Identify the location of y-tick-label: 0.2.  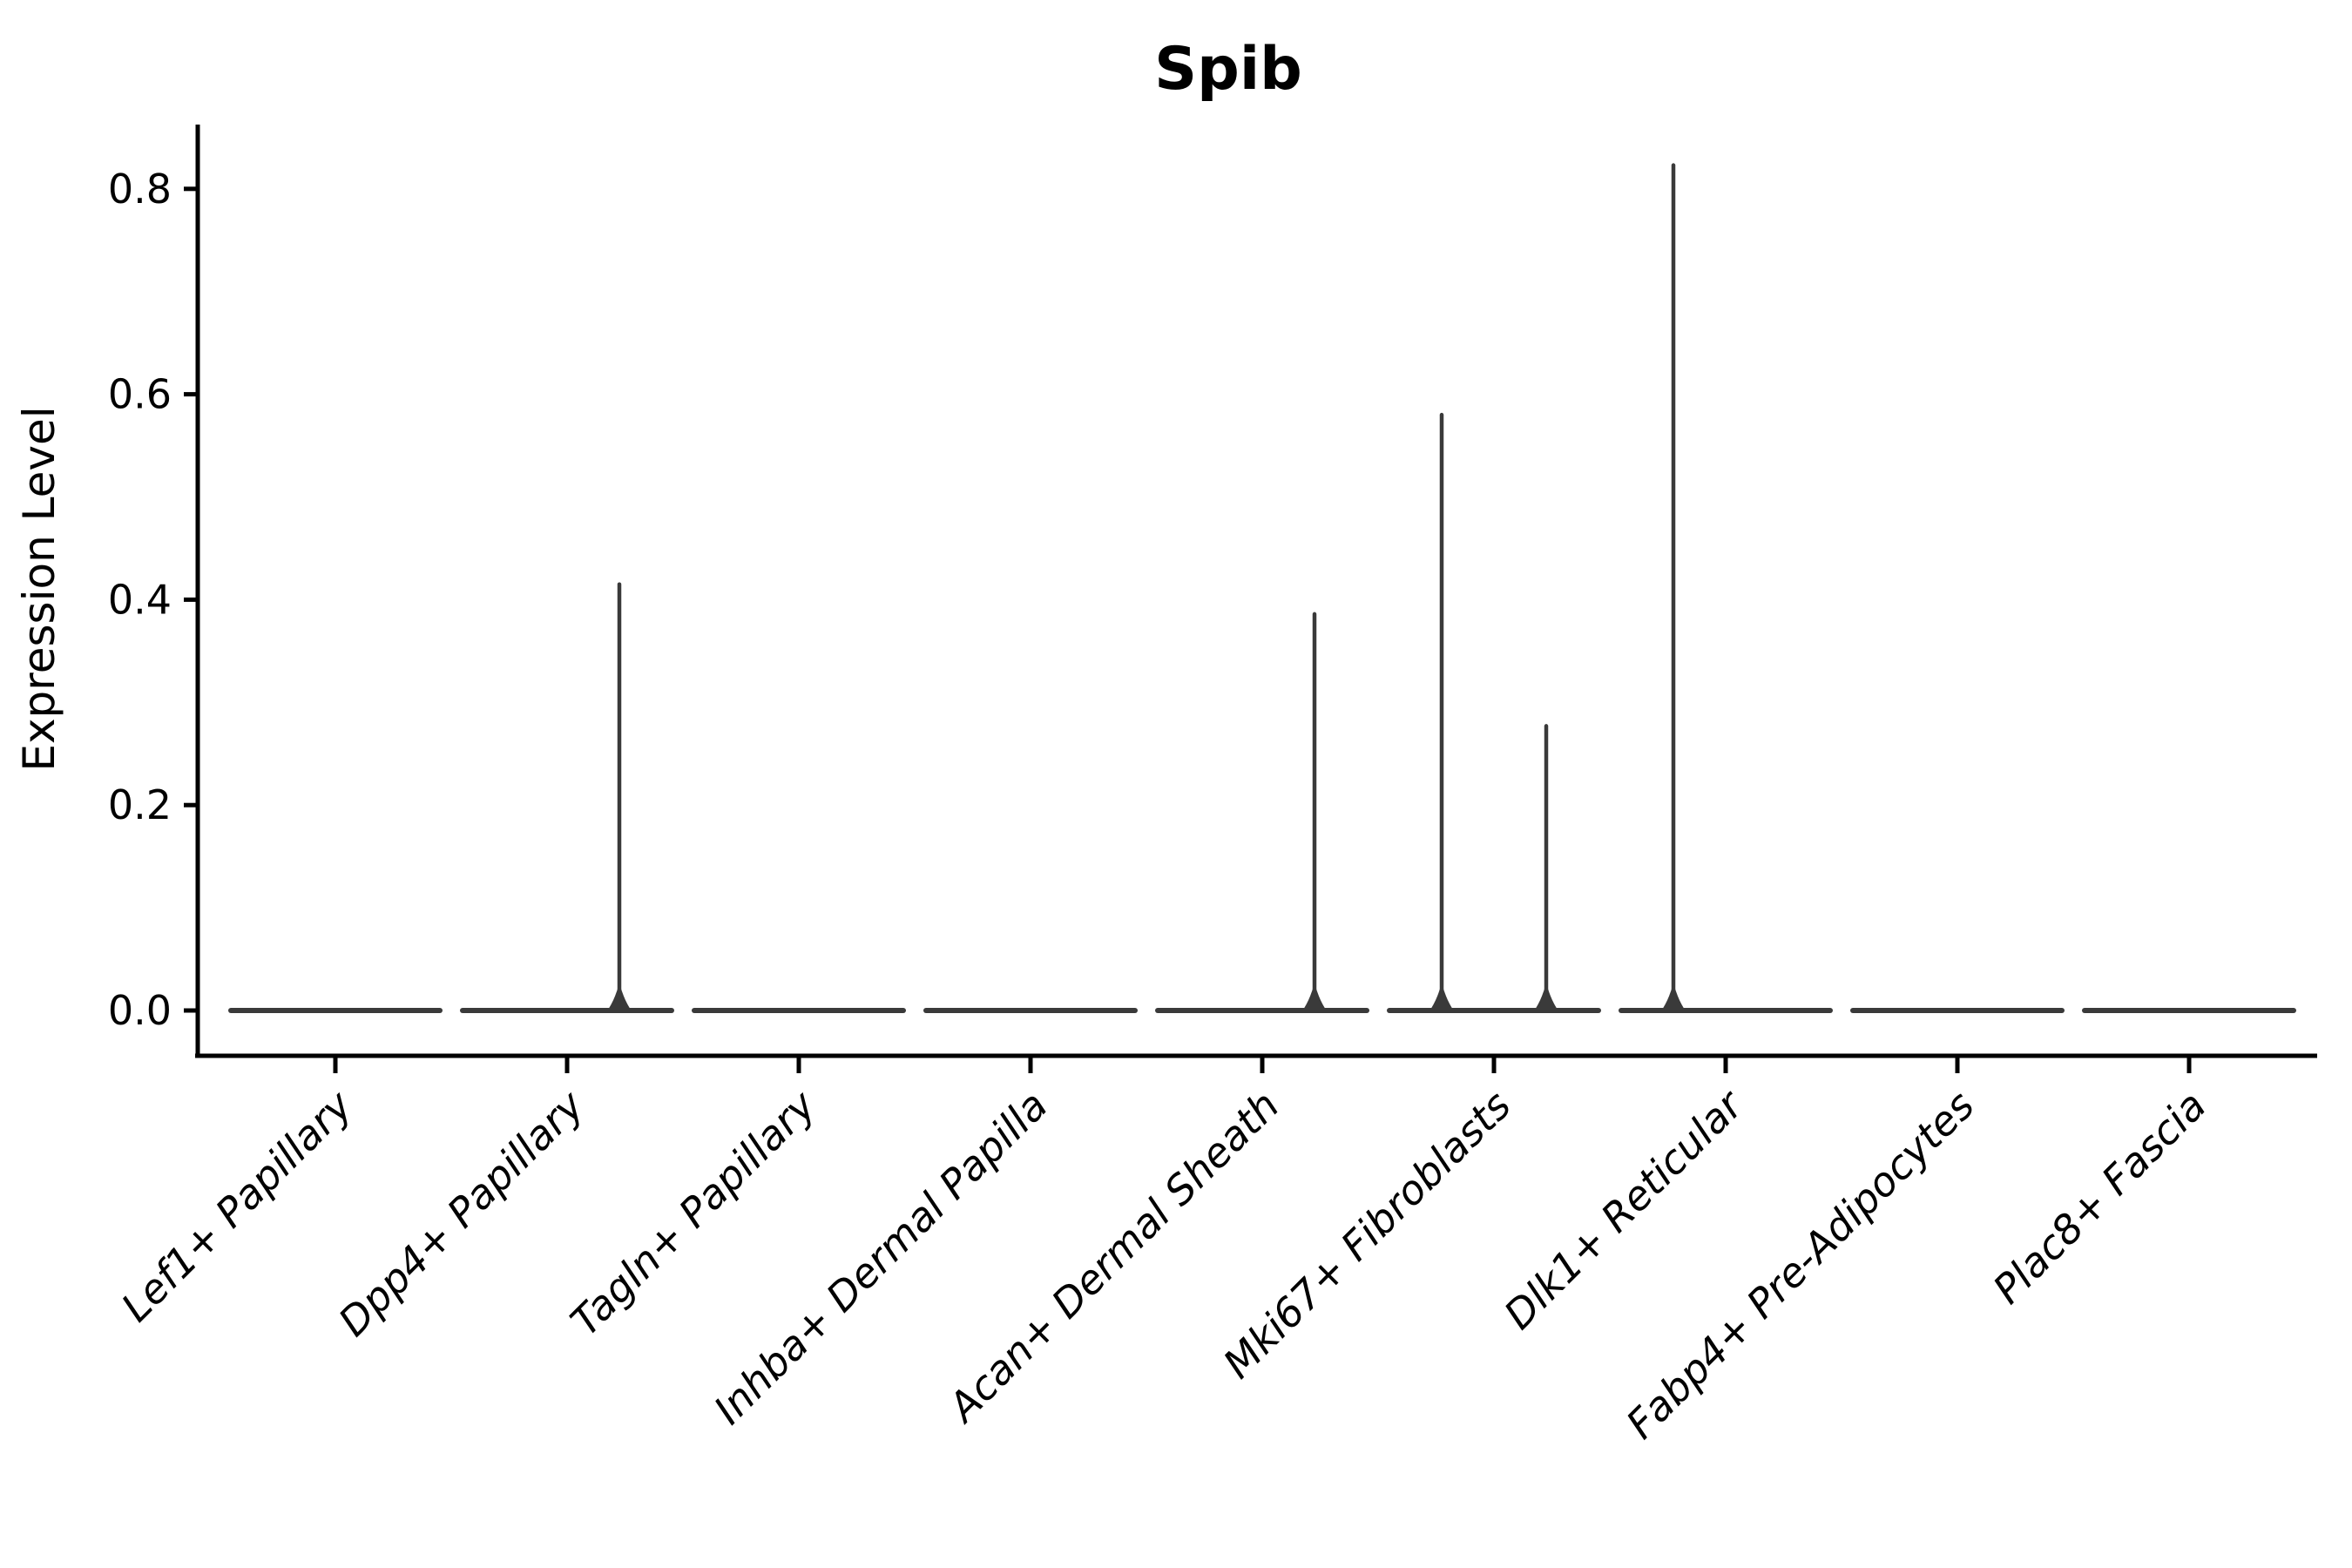
(140, 805).